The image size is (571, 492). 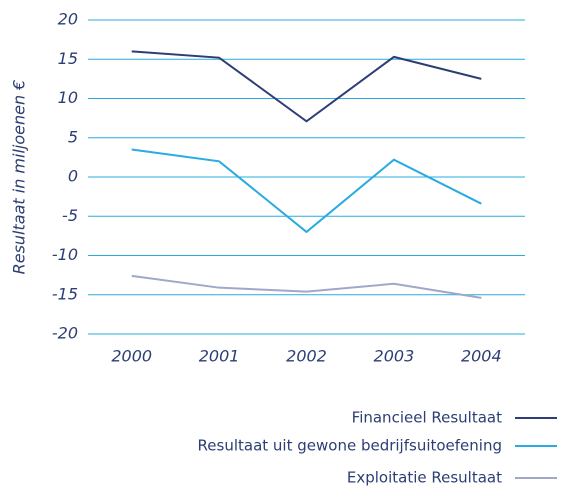 What do you see at coordinates (68, 19) in the screenshot?
I see `y-tick-label: 20` at bounding box center [68, 19].